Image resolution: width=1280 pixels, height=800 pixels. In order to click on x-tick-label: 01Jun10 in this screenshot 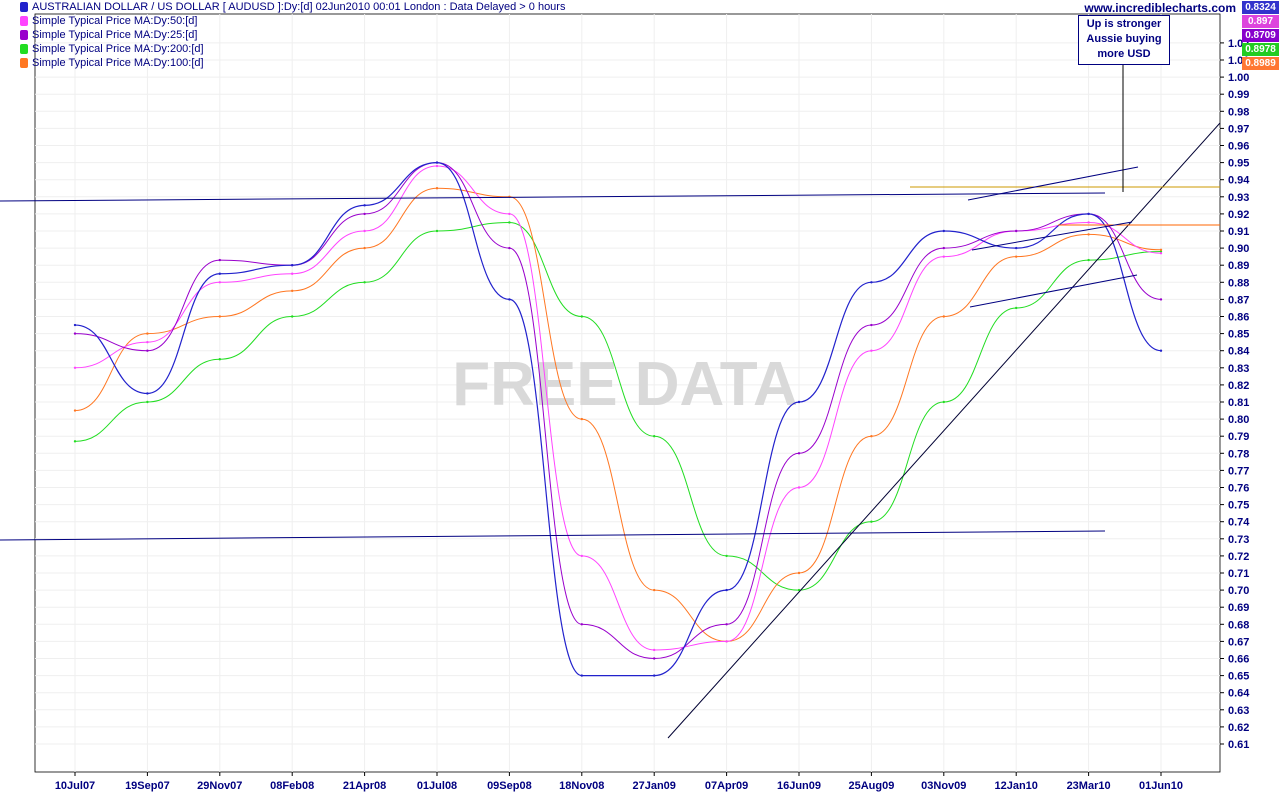, I will do `click(1161, 786)`.